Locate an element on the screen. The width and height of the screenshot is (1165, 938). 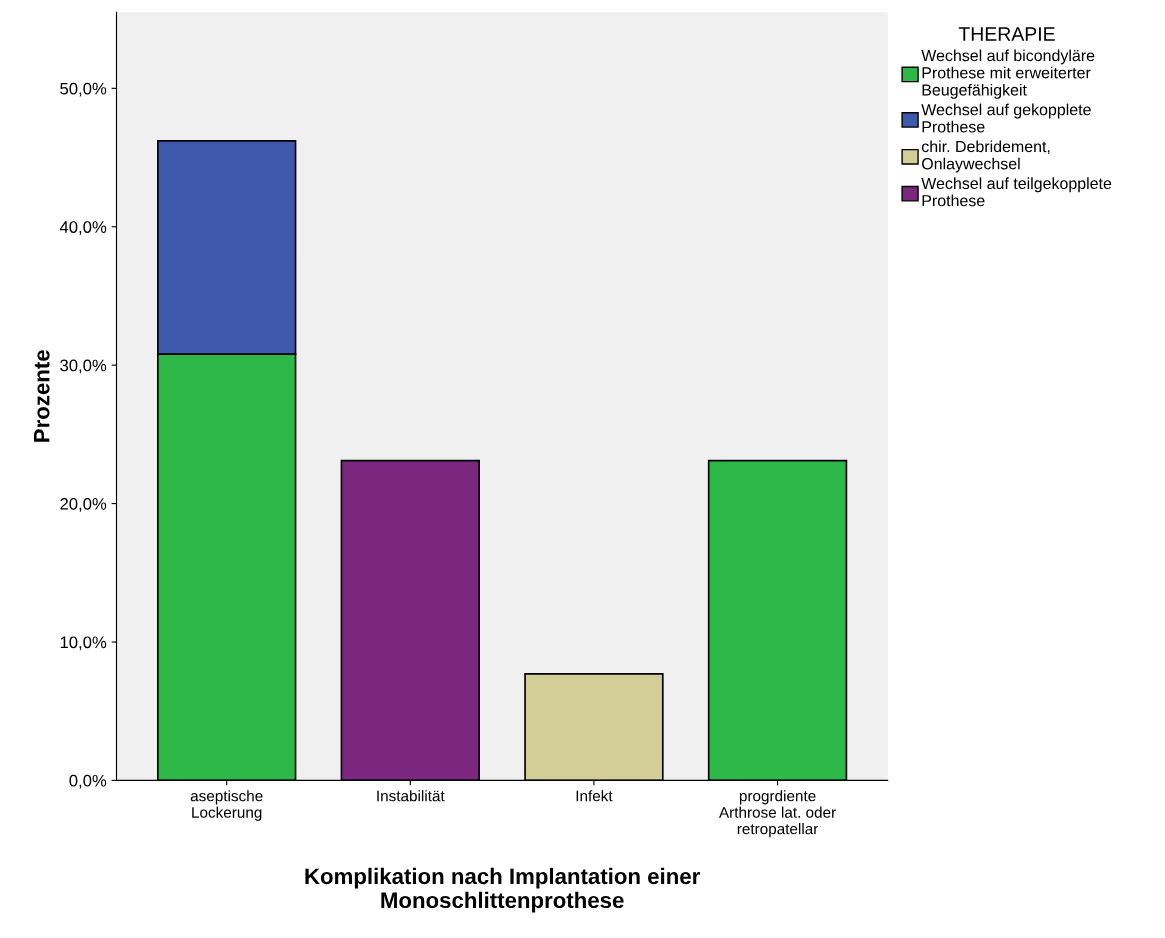
y-tick-label: 50,0% is located at coordinates (83, 89).